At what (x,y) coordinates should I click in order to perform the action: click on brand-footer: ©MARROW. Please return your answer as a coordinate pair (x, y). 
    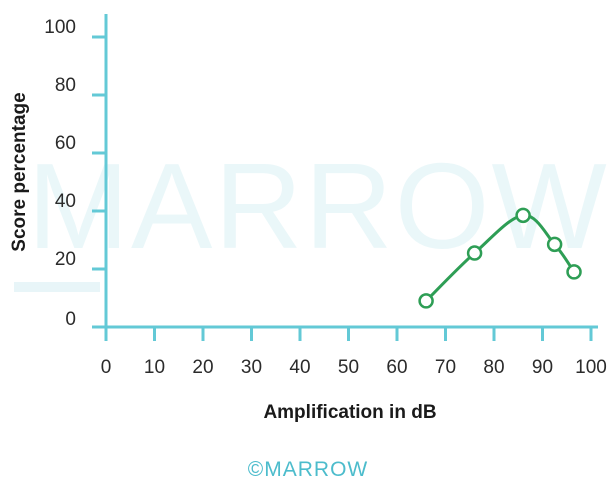
    Looking at the image, I should click on (308, 470).